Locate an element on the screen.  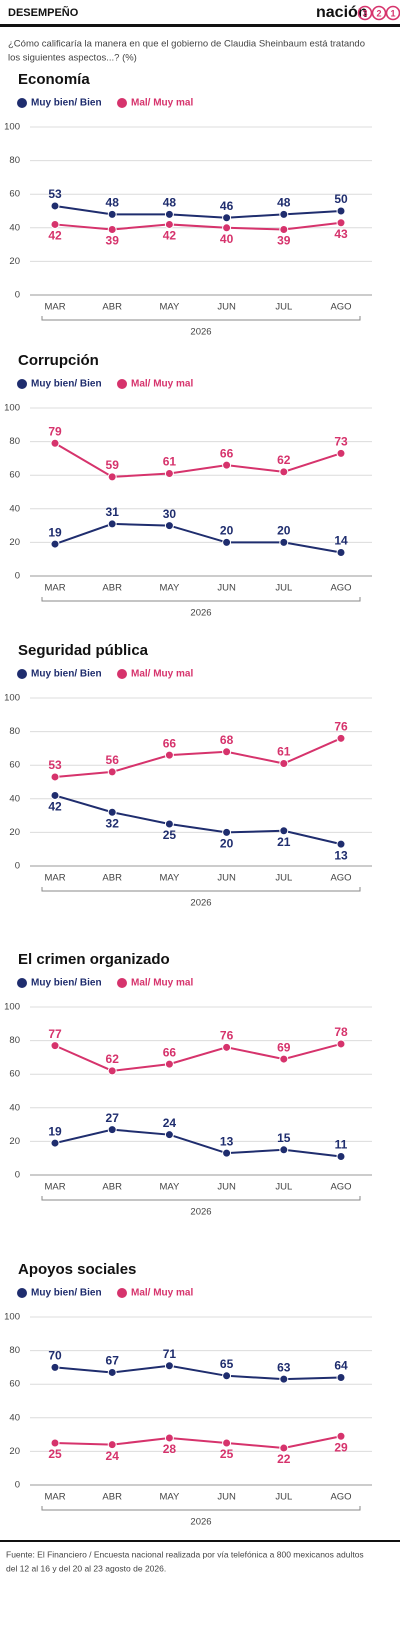
x-tick-label: JUN is located at coordinates (226, 307).